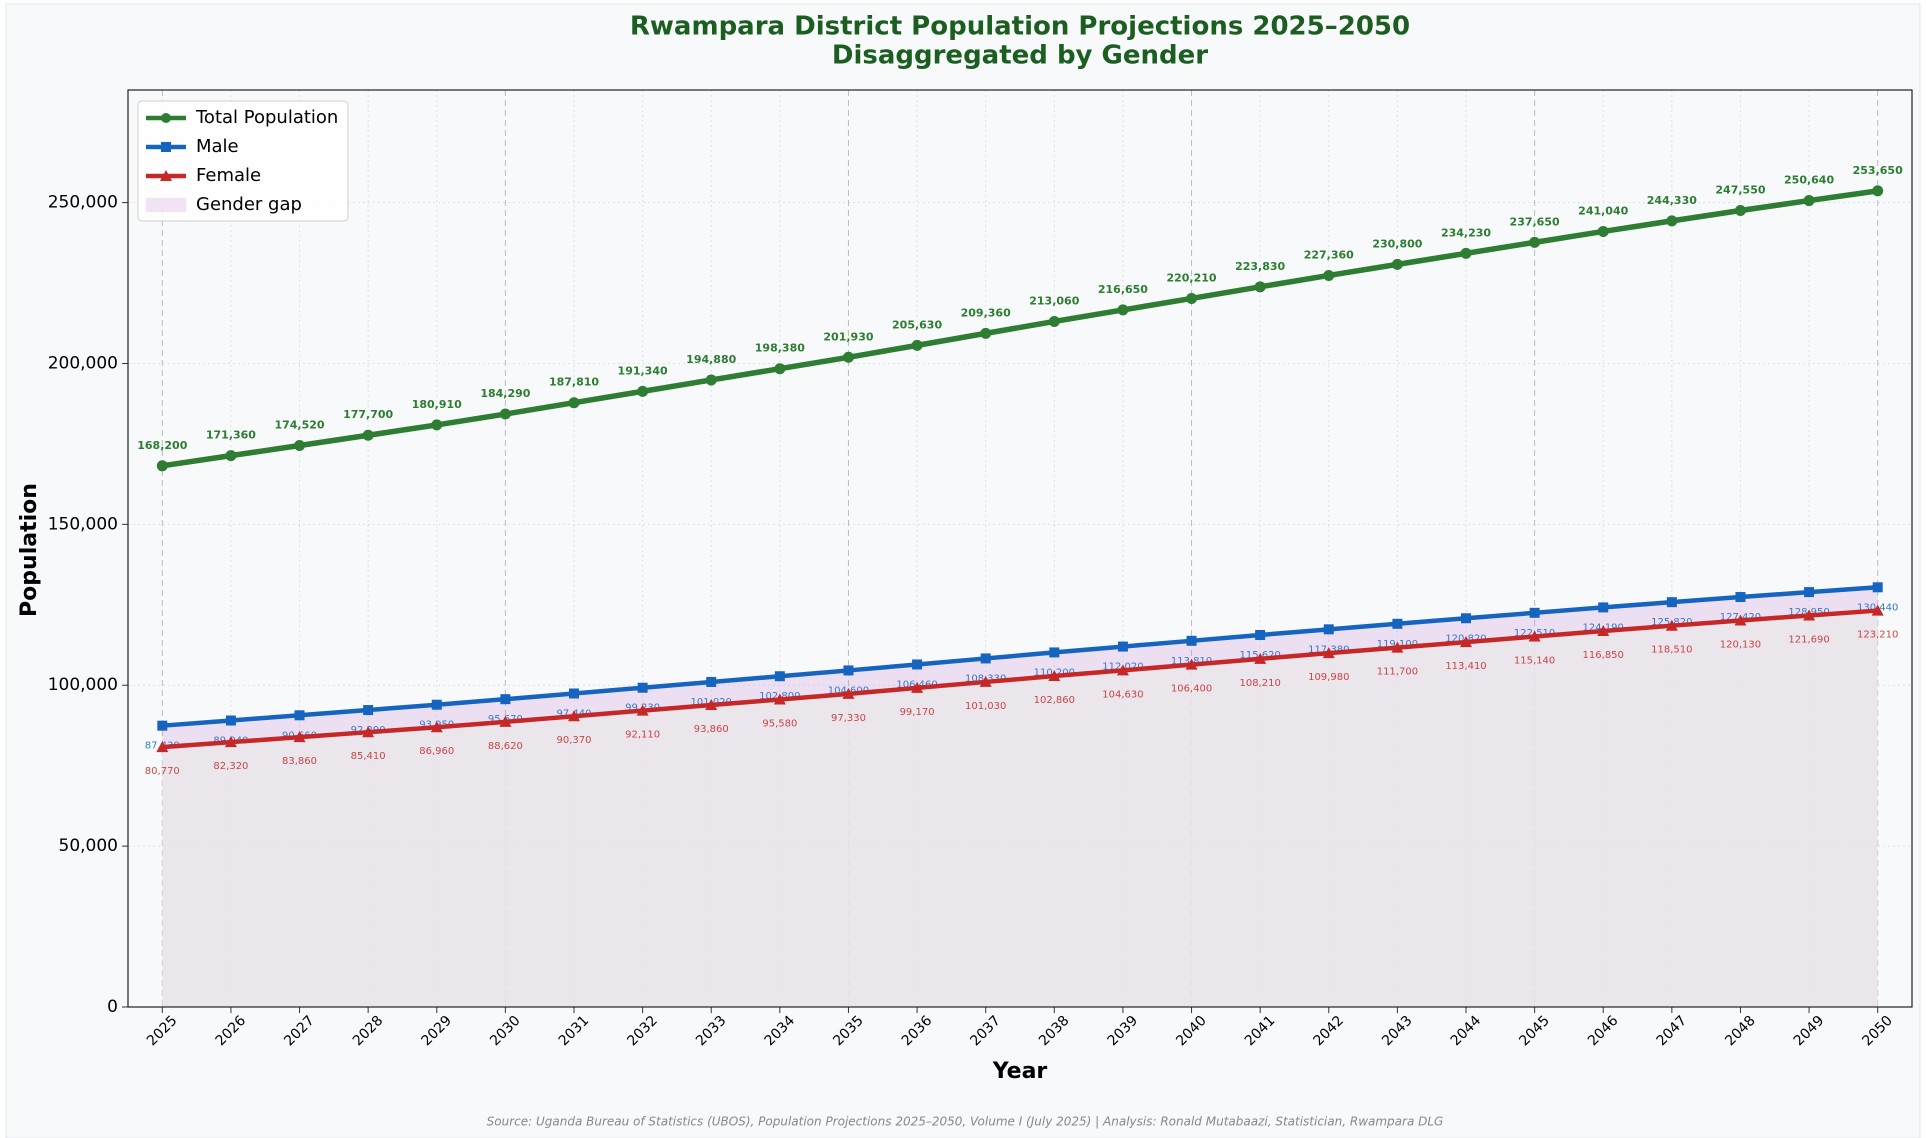 Image resolution: width=1926 pixels, height=1138 pixels. I want to click on data-label: 194,880, so click(711, 359).